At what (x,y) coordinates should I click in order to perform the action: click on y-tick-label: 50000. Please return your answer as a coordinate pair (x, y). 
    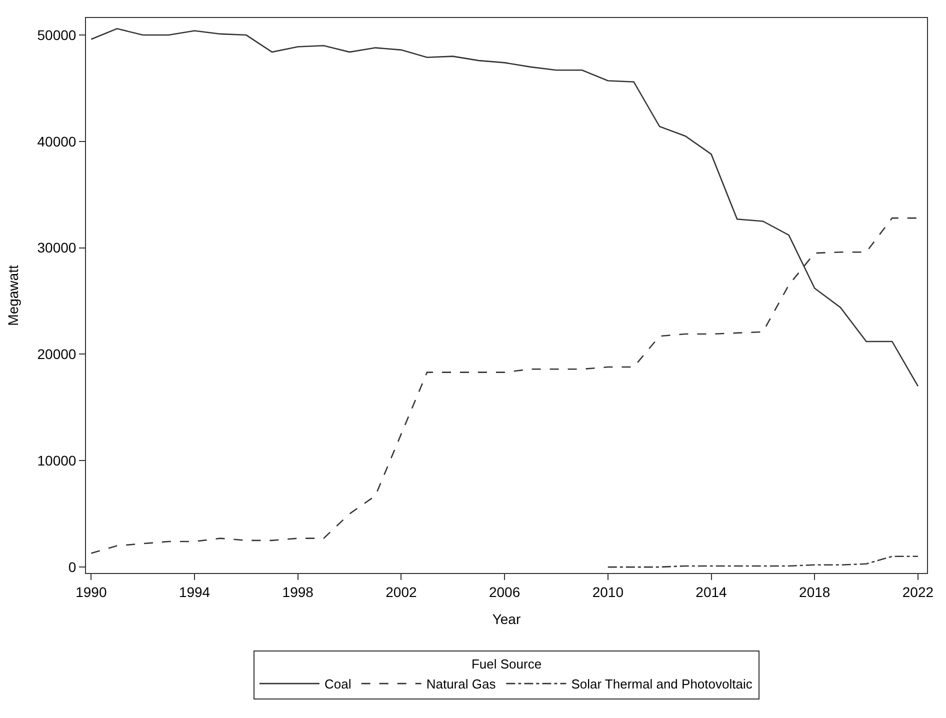
    Looking at the image, I should click on (56, 34).